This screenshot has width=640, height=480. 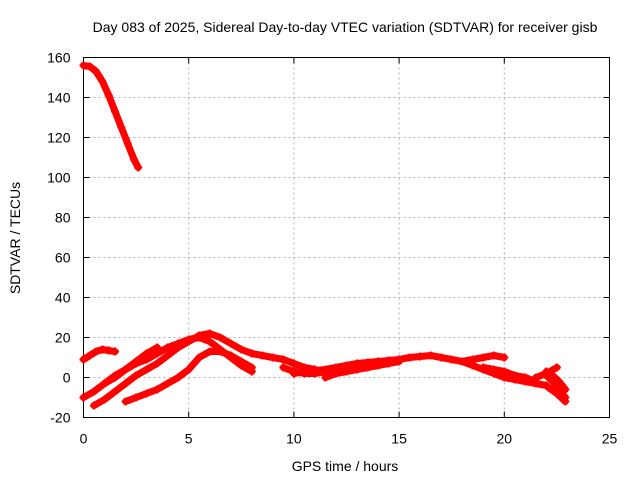 What do you see at coordinates (610, 439) in the screenshot?
I see `x-tick-label: 25` at bounding box center [610, 439].